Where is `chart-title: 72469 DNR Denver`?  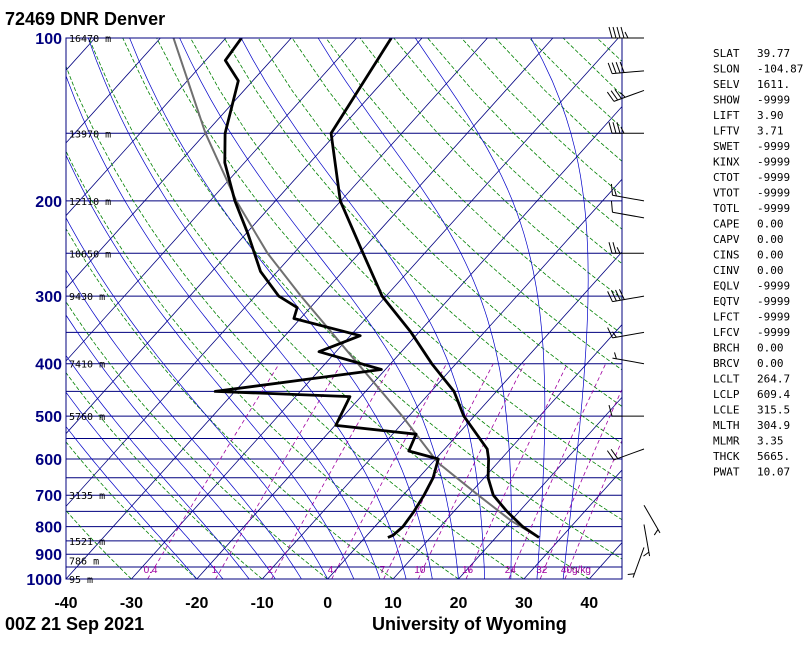 chart-title: 72469 DNR Denver is located at coordinates (85, 19).